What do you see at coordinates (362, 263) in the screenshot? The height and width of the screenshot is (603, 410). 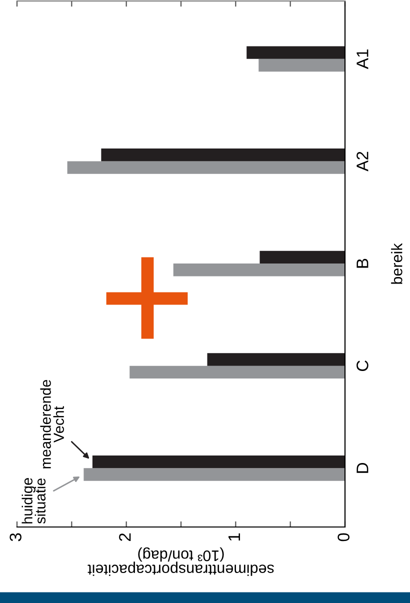 I see `y-tick-label: B` at bounding box center [362, 263].